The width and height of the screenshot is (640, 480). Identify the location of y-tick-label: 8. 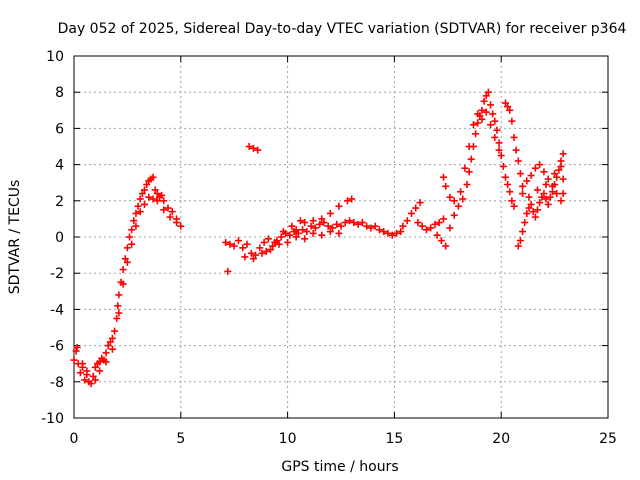
(59, 93).